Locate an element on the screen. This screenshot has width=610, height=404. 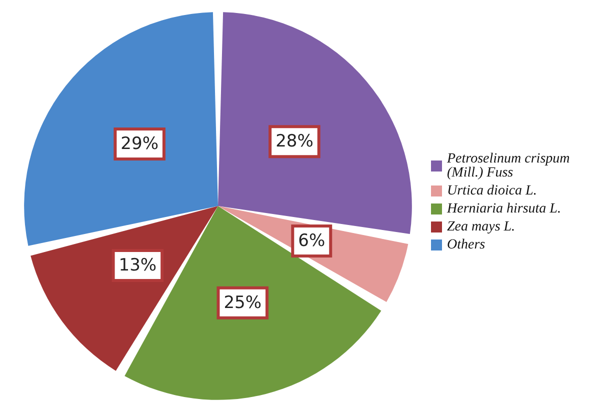
legend-label: Petroselinum crispum (Mill.) Fuss is located at coordinates (510, 166).